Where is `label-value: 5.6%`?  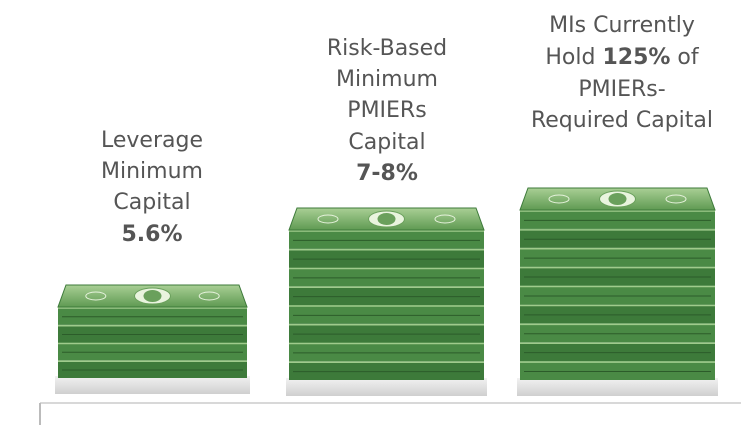
label-value: 5.6% is located at coordinates (151, 234).